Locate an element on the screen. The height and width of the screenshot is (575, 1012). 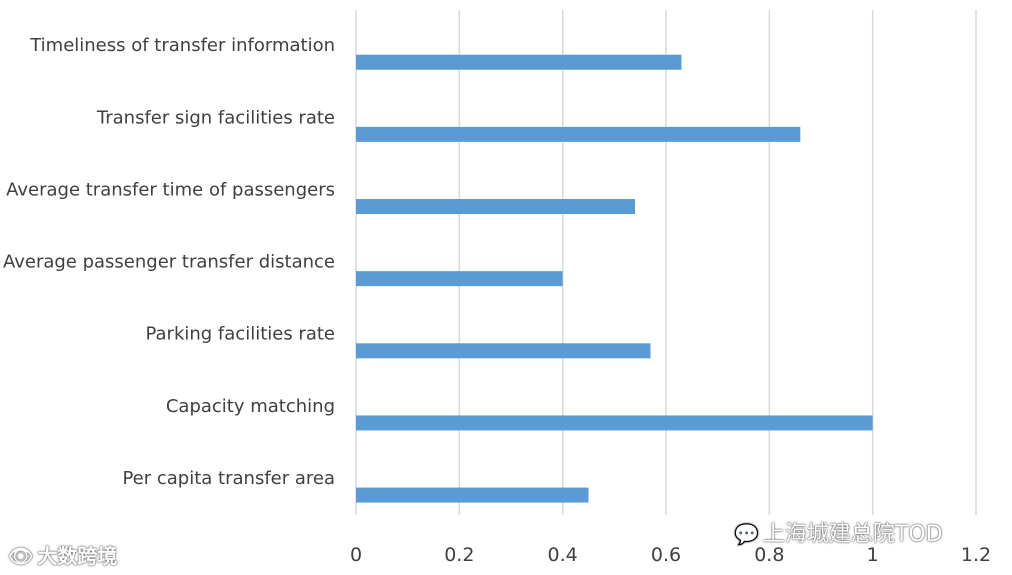
logo-icon: 👁 is located at coordinates (21, 556).